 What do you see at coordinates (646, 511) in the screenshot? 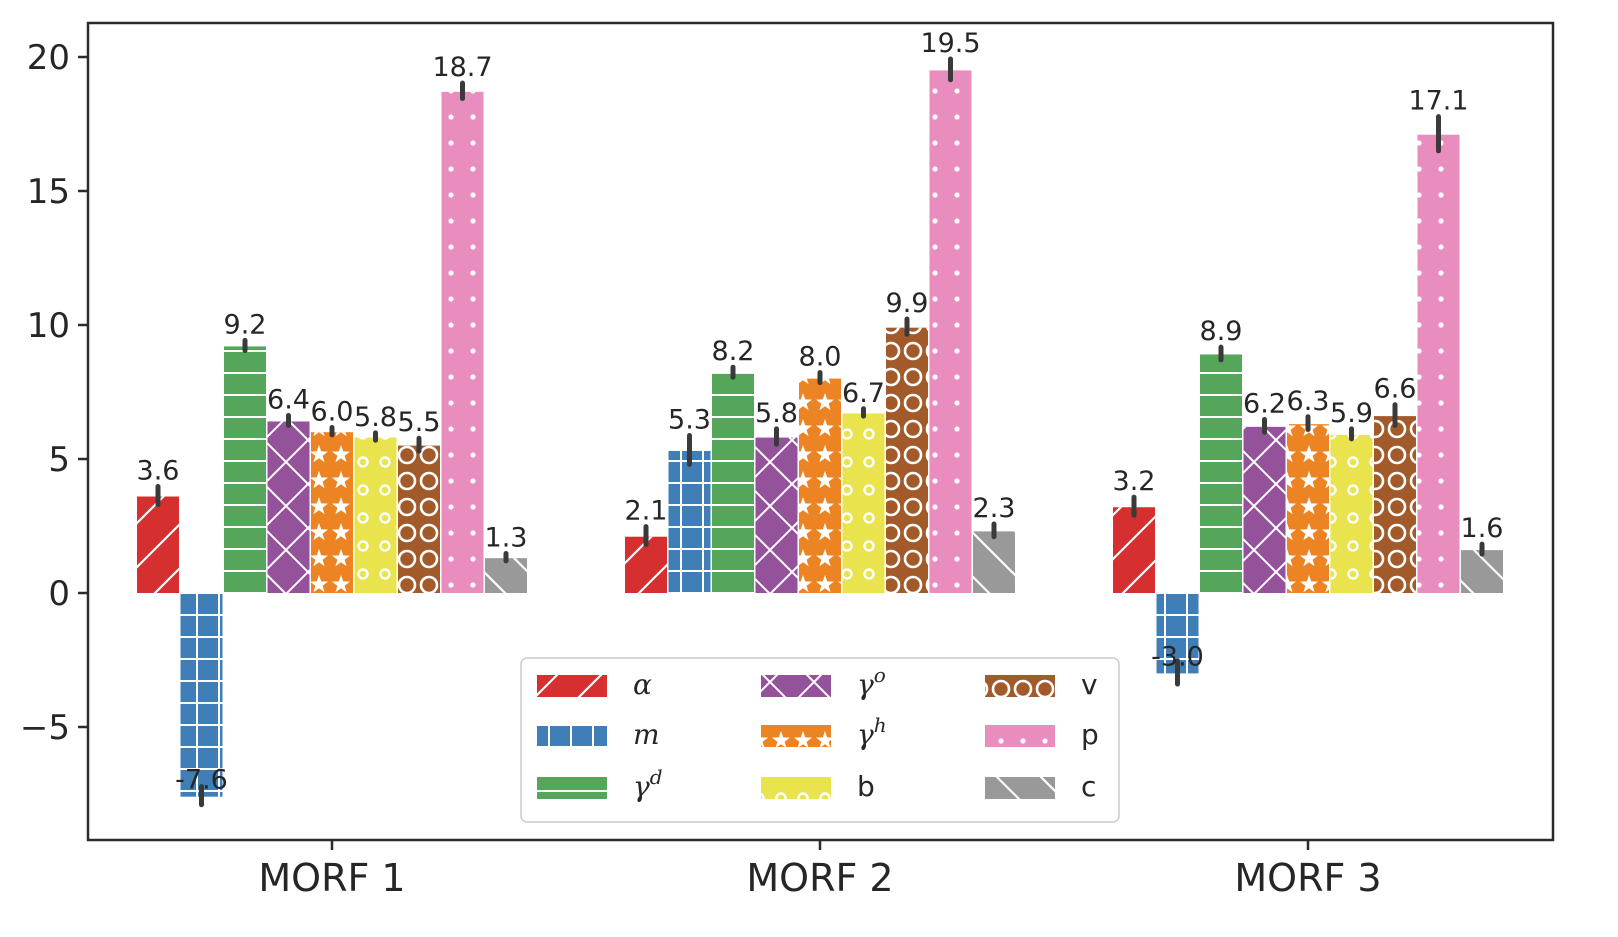
I see `data-label: 2.1` at bounding box center [646, 511].